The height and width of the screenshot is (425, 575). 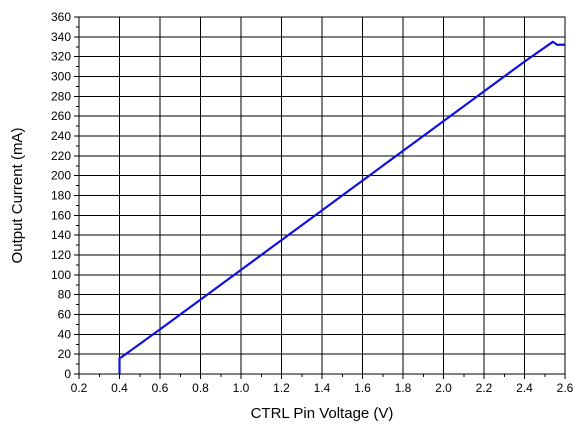 I want to click on x-tick-label: 2.2, so click(x=484, y=388).